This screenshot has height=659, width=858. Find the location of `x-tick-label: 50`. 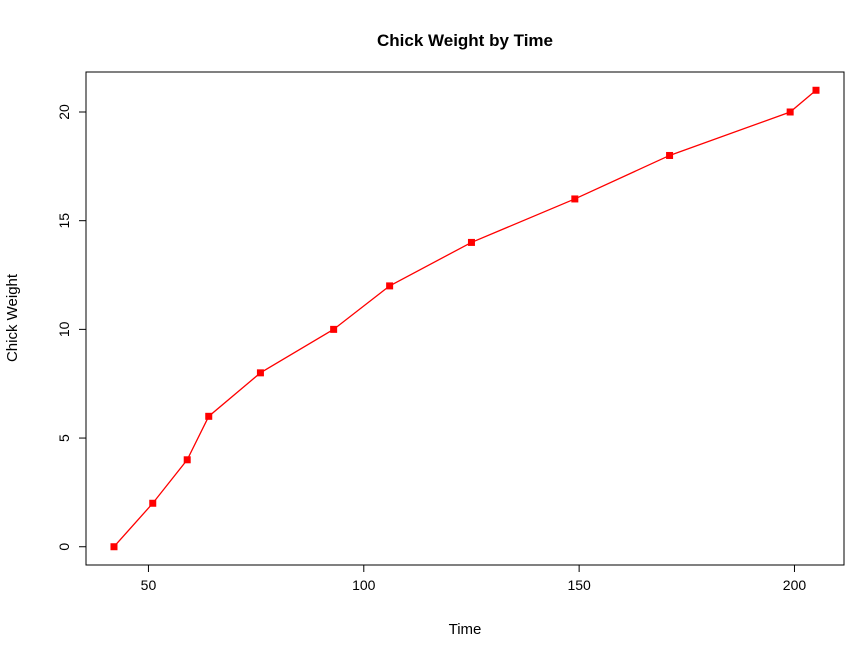

x-tick-label: 50 is located at coordinates (149, 585).